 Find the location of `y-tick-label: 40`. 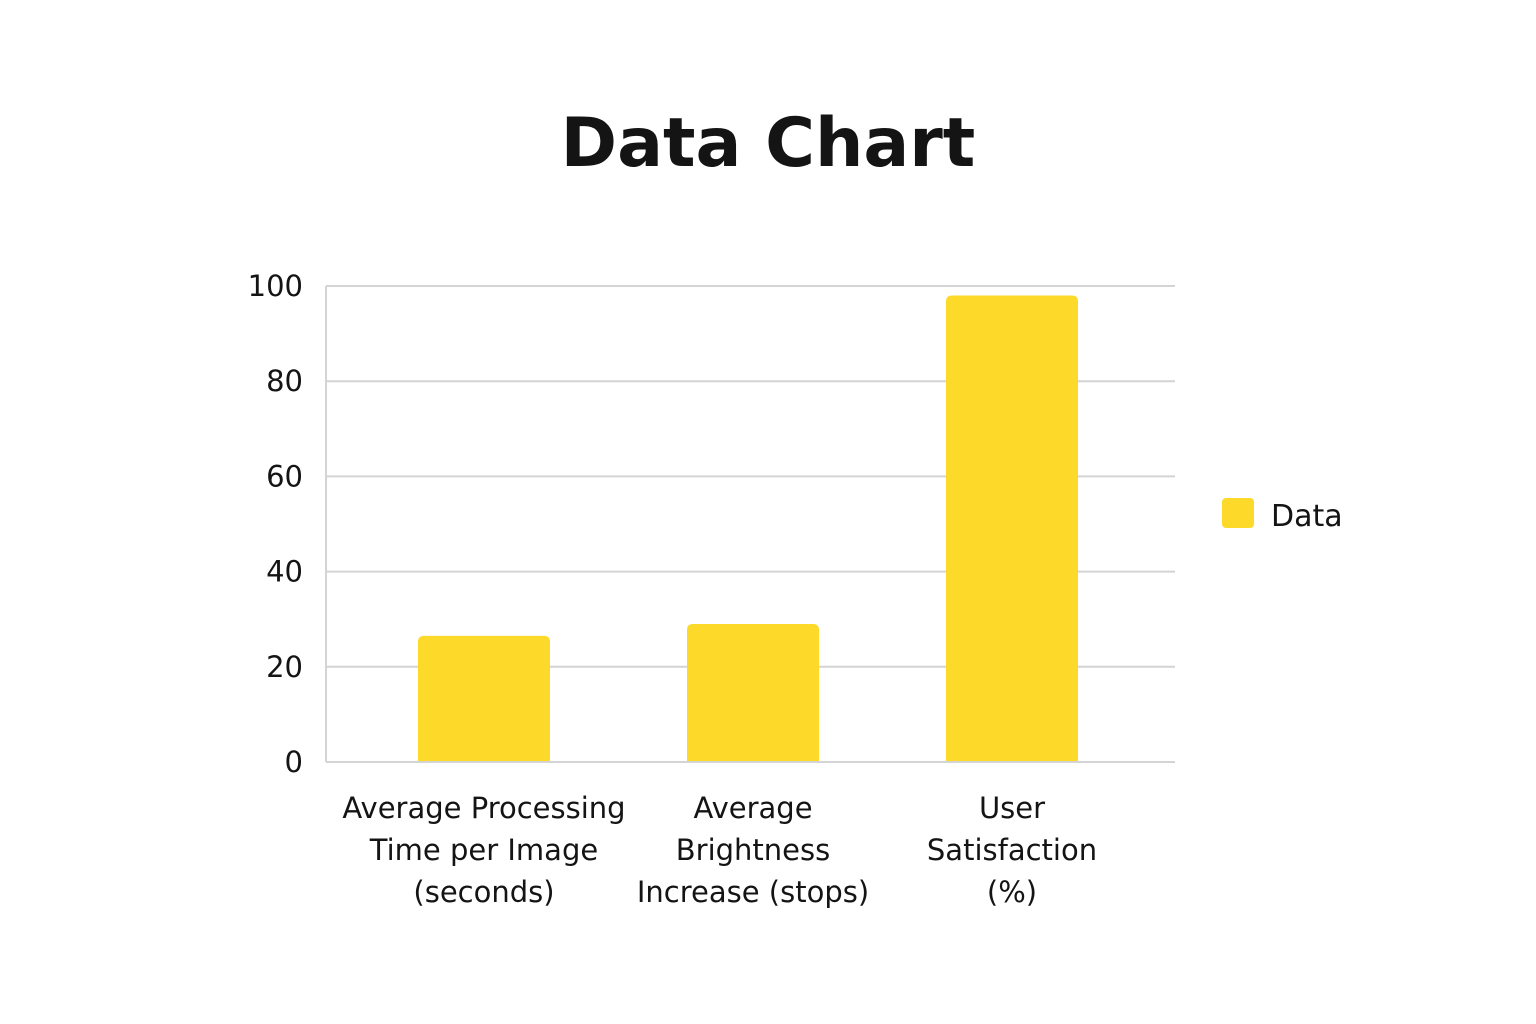

y-tick-label: 40 is located at coordinates (284, 572).